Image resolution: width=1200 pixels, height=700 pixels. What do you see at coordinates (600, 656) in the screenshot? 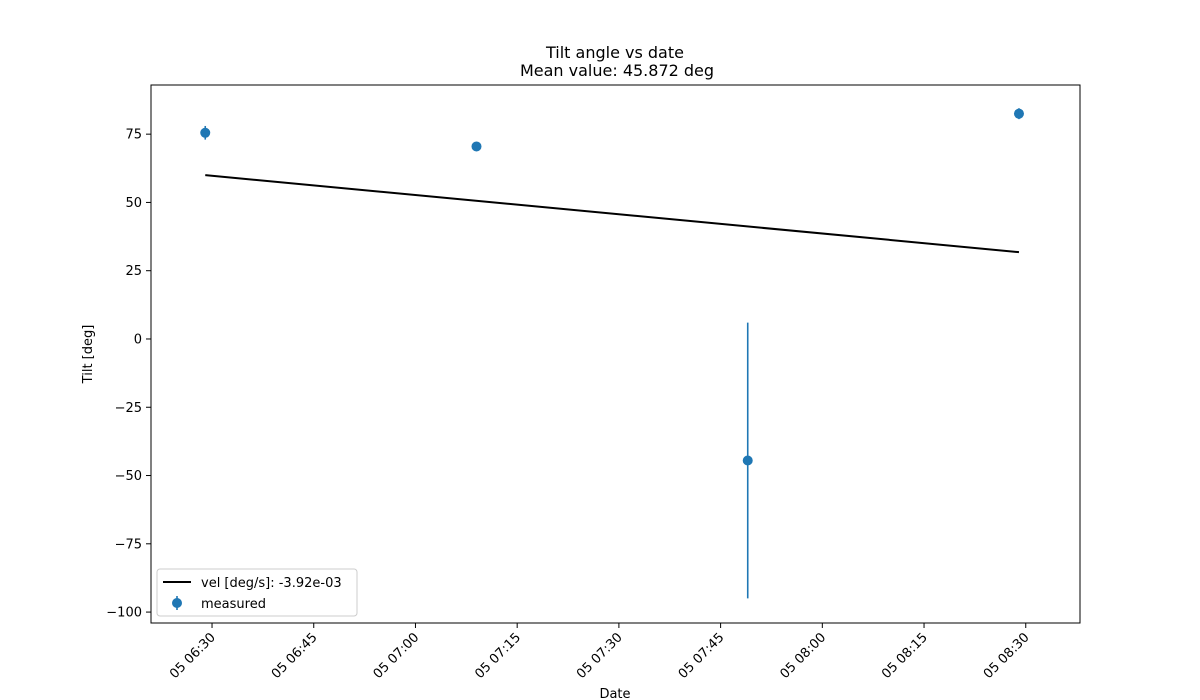
I see `x-tick-label-4: 05 07:30` at bounding box center [600, 656].